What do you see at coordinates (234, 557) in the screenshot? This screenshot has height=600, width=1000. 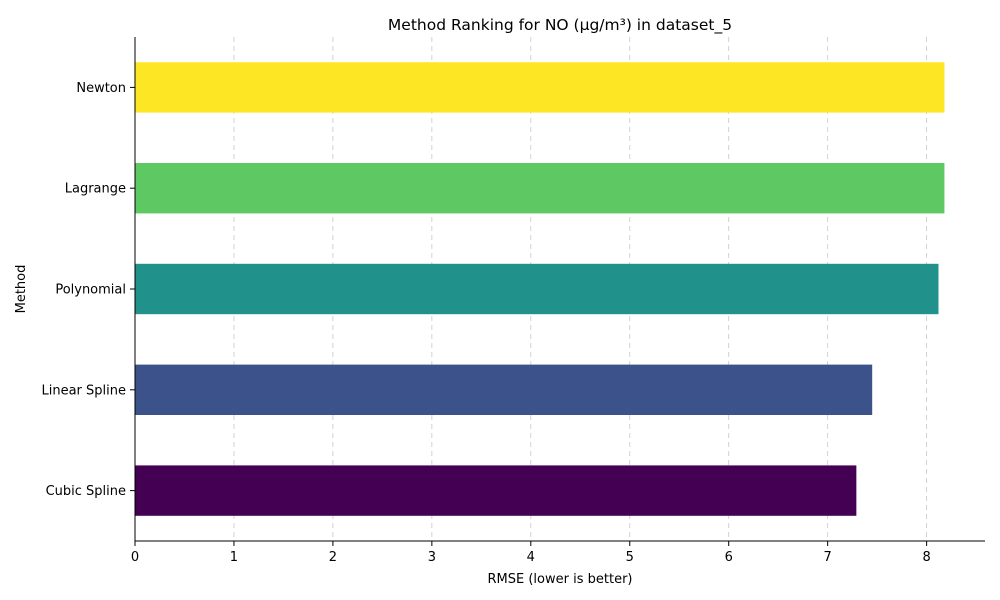 I see `x-tick-label: 1` at bounding box center [234, 557].